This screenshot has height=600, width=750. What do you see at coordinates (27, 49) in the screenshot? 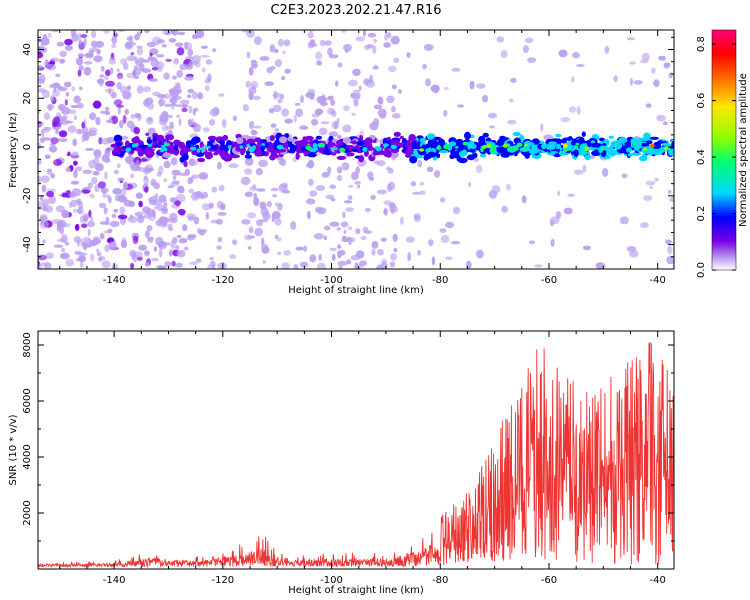
I see `y-tick-label: 40` at bounding box center [27, 49].